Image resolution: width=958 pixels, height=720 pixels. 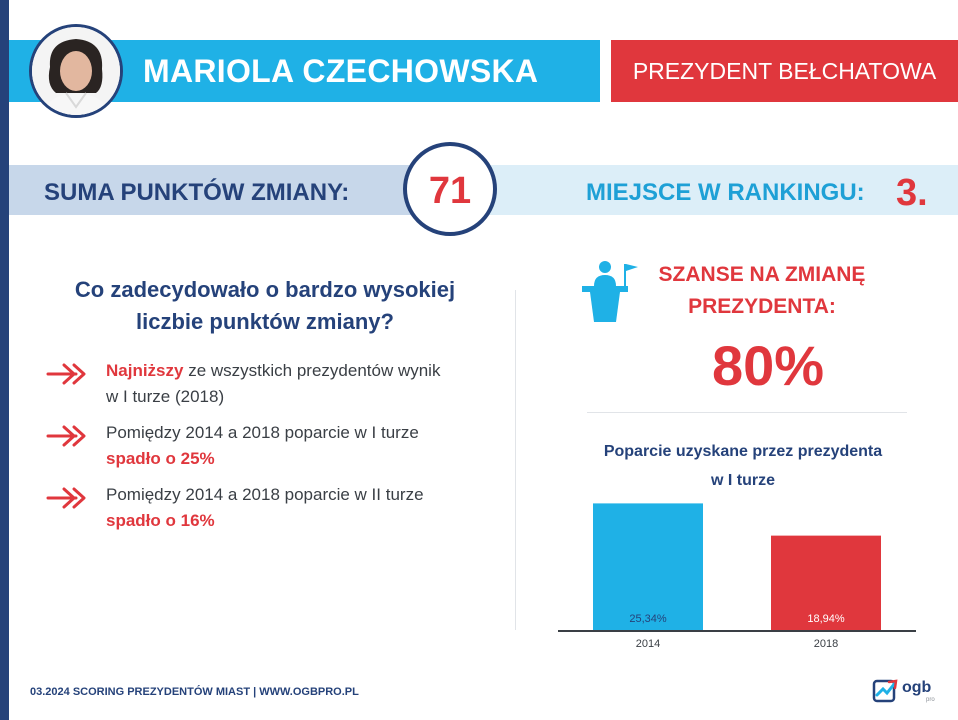 What do you see at coordinates (4, 360) in the screenshot?
I see `left-accent-stripe` at bounding box center [4, 360].